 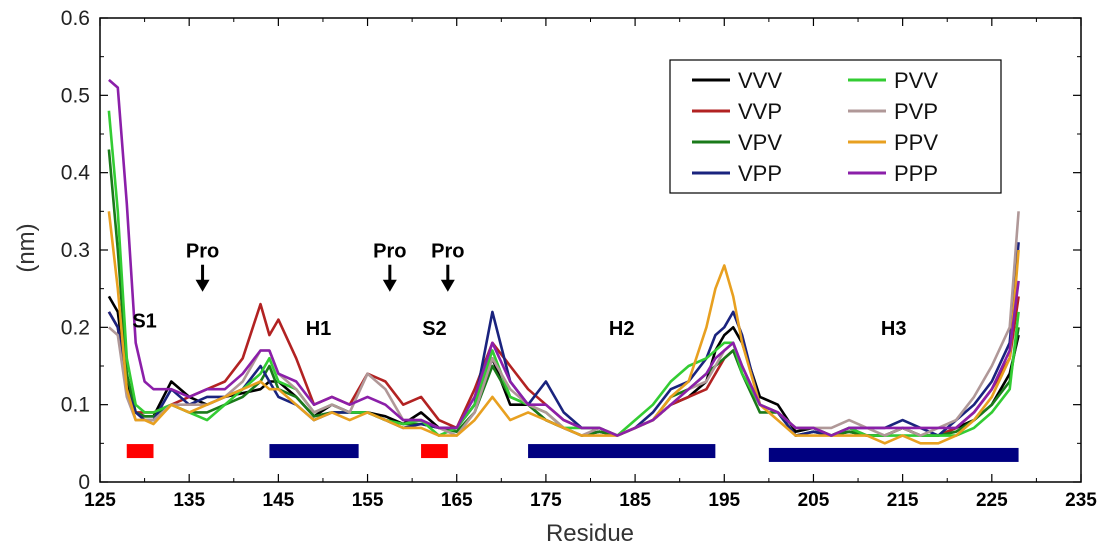 What do you see at coordinates (75, 95) in the screenshot?
I see `y-tick-label: 0.5` at bounding box center [75, 95].